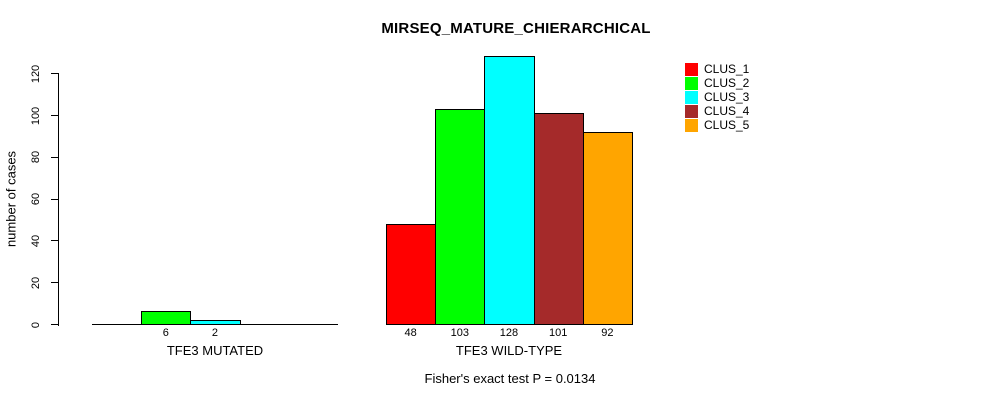 The height and width of the screenshot is (400, 990). Describe the element at coordinates (165, 333) in the screenshot. I see `bar-value-label: 6` at that location.